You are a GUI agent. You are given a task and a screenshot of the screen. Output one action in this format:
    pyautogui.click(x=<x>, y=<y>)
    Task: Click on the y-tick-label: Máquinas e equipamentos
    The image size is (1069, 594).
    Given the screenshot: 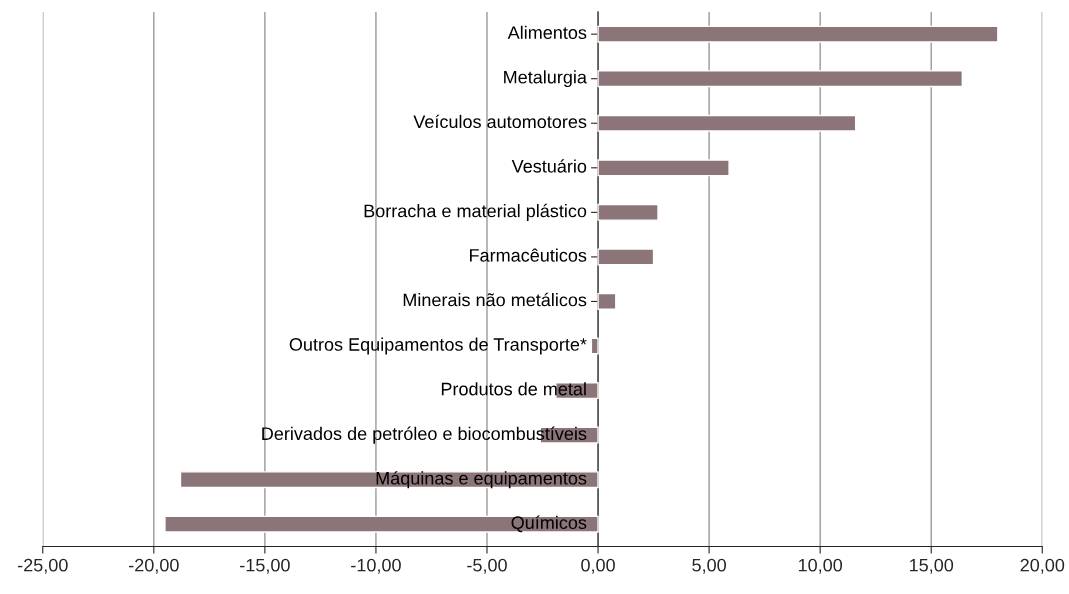 What is the action you would take?
    pyautogui.click(x=481, y=480)
    